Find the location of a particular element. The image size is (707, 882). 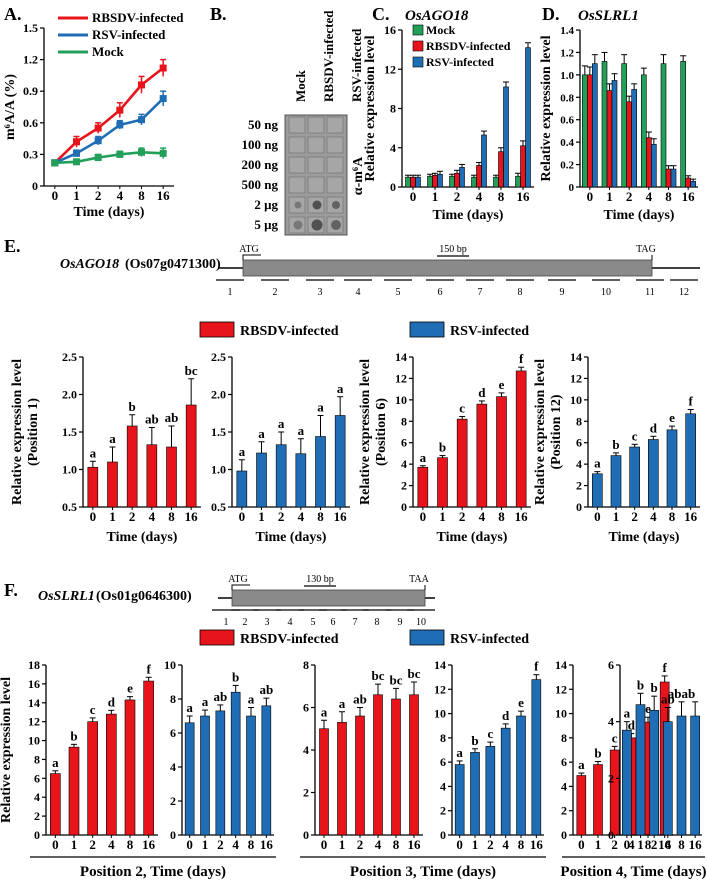

legend-swatch-blue is located at coordinates (427, 637).